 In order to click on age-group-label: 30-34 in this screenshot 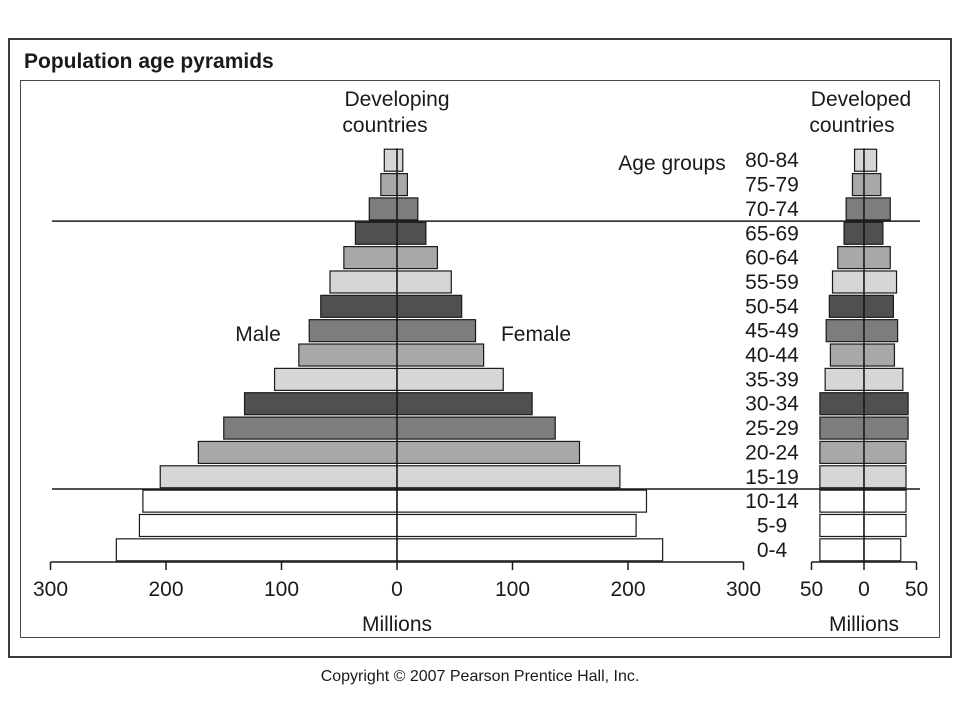, I will do `click(772, 404)`.